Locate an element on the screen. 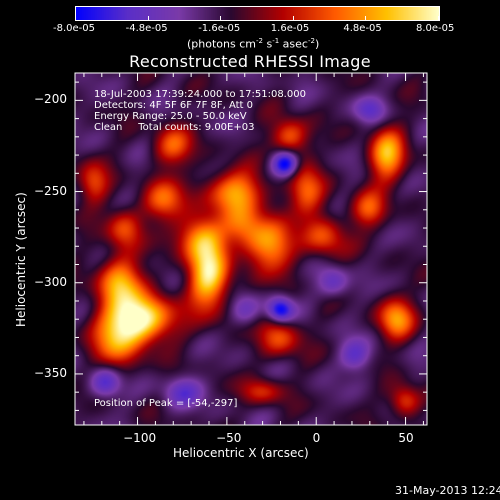 The image size is (500, 500). unit-close: ) is located at coordinates (317, 44).